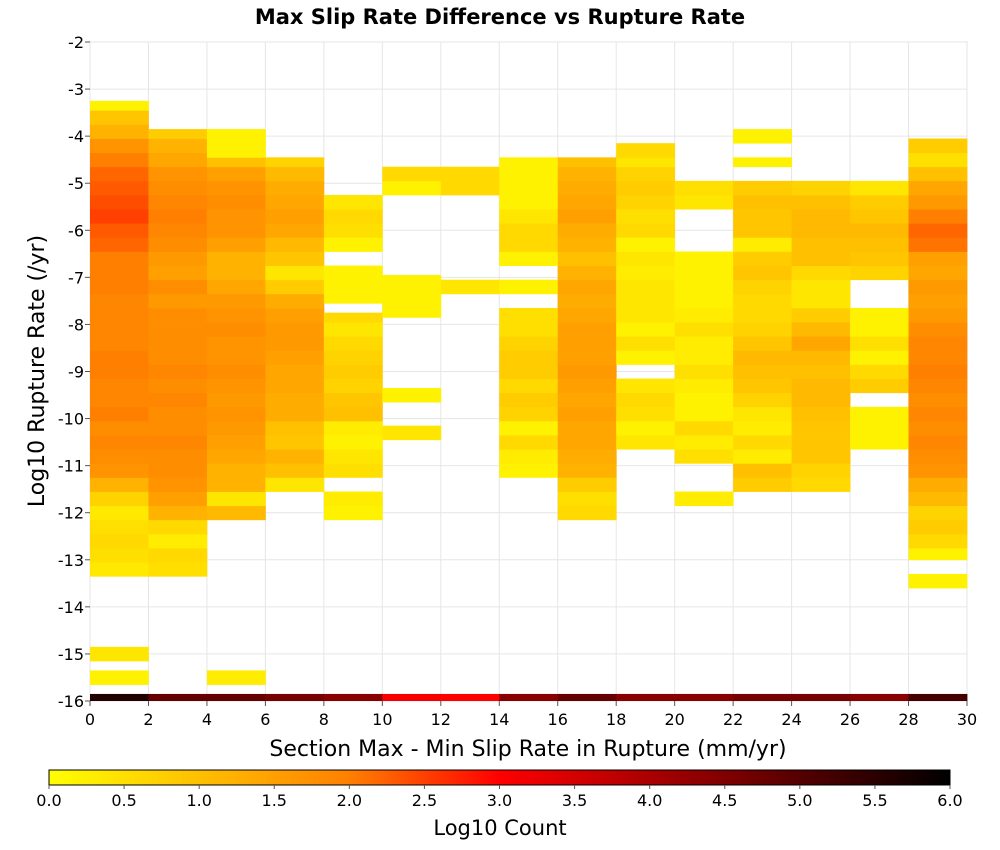 This screenshot has height=850, width=1000. Describe the element at coordinates (874, 800) in the screenshot. I see `colorbar-tick-label: 5.5` at that location.